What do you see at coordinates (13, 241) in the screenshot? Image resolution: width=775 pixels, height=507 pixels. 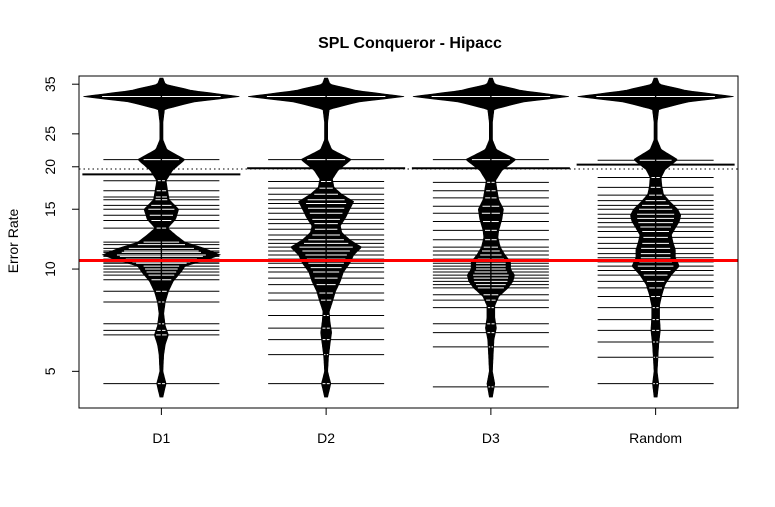 I see `y-axis-label: Error Rate` at bounding box center [13, 241].